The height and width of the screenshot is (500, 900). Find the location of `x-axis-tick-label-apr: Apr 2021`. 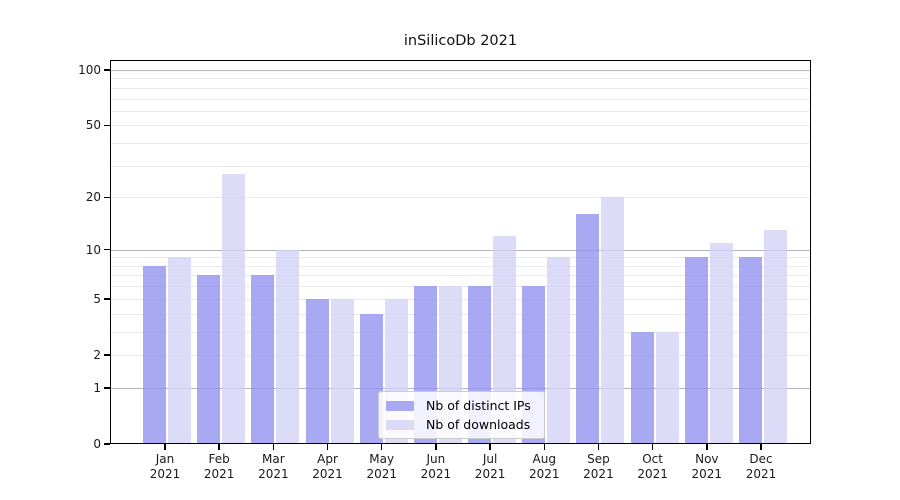

x-axis-tick-label-apr: Apr 2021 is located at coordinates (327, 466).